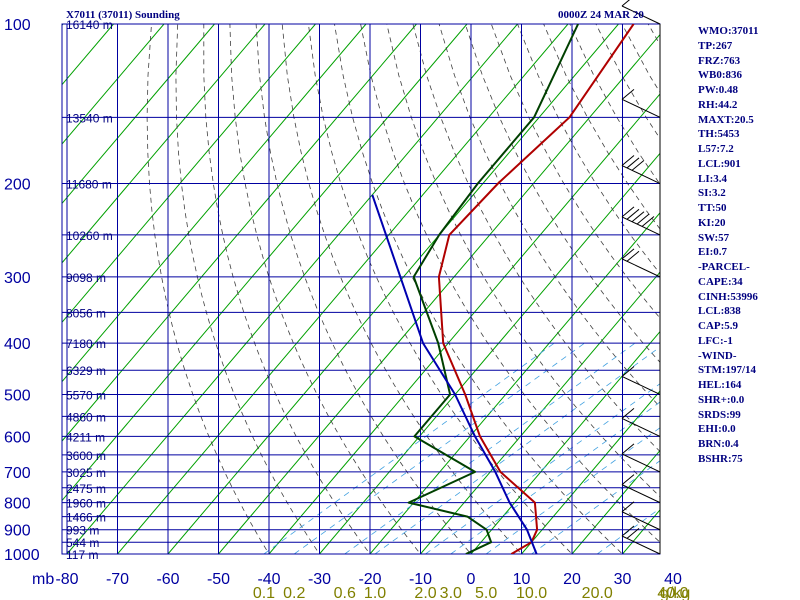  I want to click on pressure-tick-label: 700, so click(17, 473).